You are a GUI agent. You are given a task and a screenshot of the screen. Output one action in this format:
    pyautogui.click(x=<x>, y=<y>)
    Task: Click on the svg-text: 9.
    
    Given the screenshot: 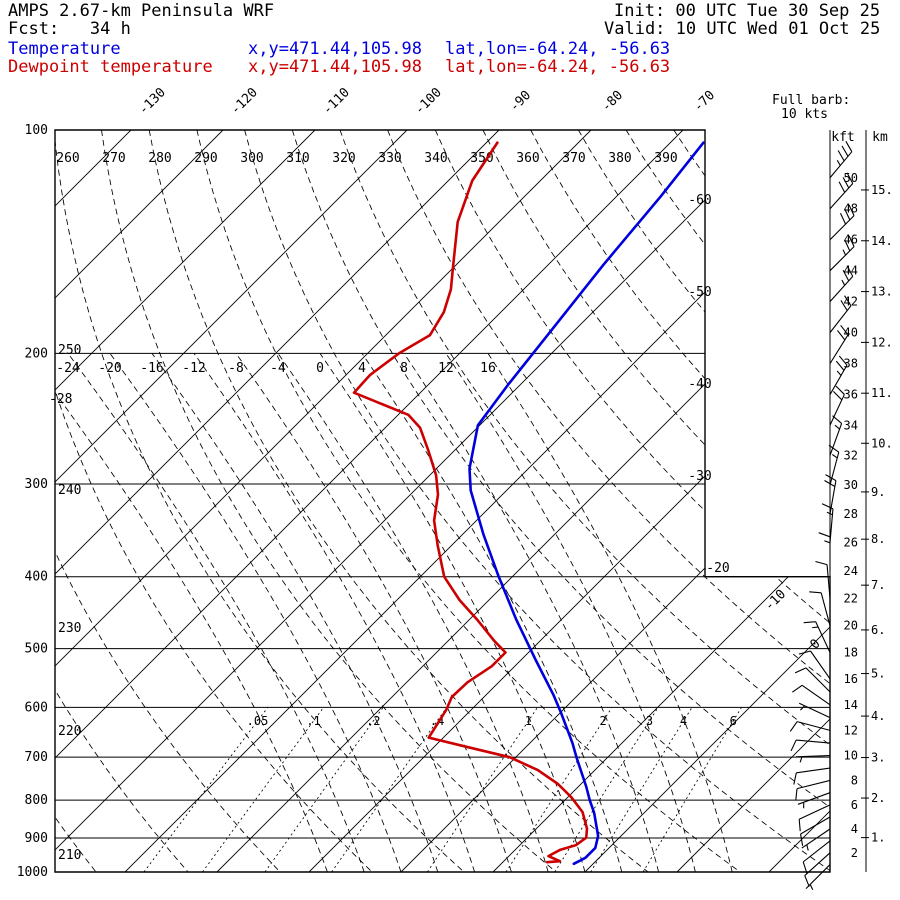 What is the action you would take?
    pyautogui.click(x=878, y=492)
    